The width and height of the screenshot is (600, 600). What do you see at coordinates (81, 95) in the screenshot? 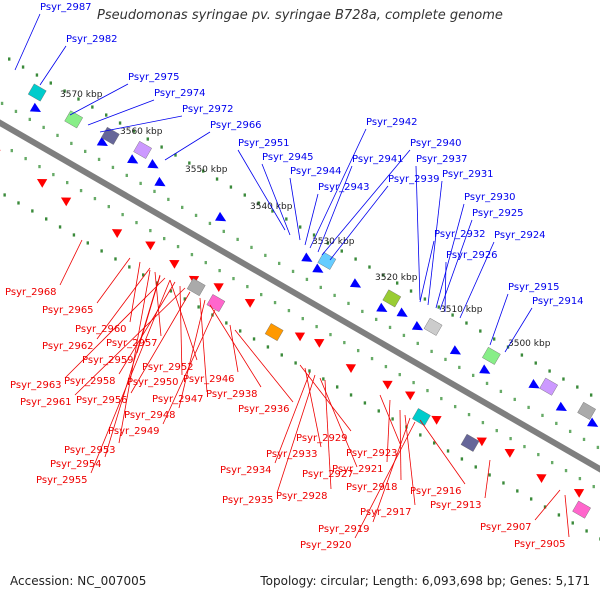
I see `scale-label: 3570 kbp` at bounding box center [81, 95].